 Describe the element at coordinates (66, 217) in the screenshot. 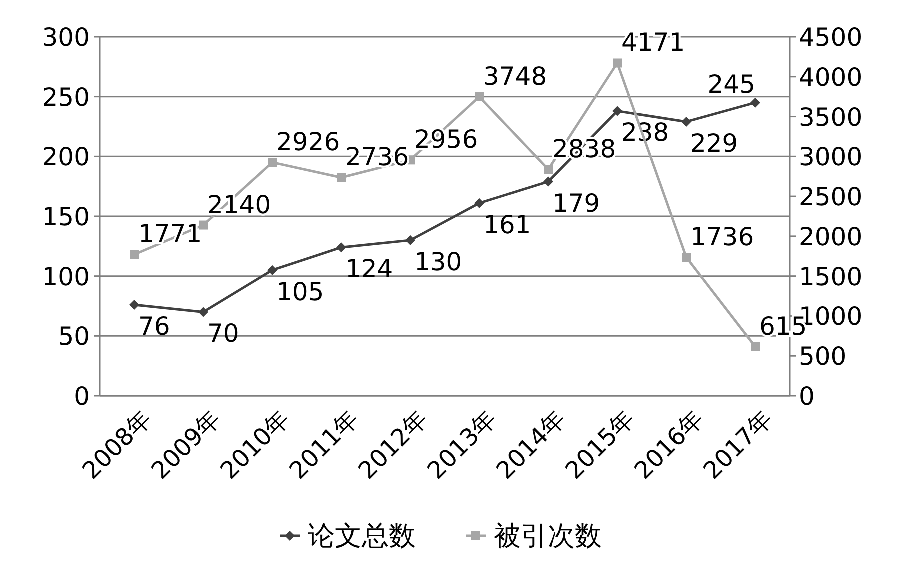

I see `y-tick-label: 150` at that location.